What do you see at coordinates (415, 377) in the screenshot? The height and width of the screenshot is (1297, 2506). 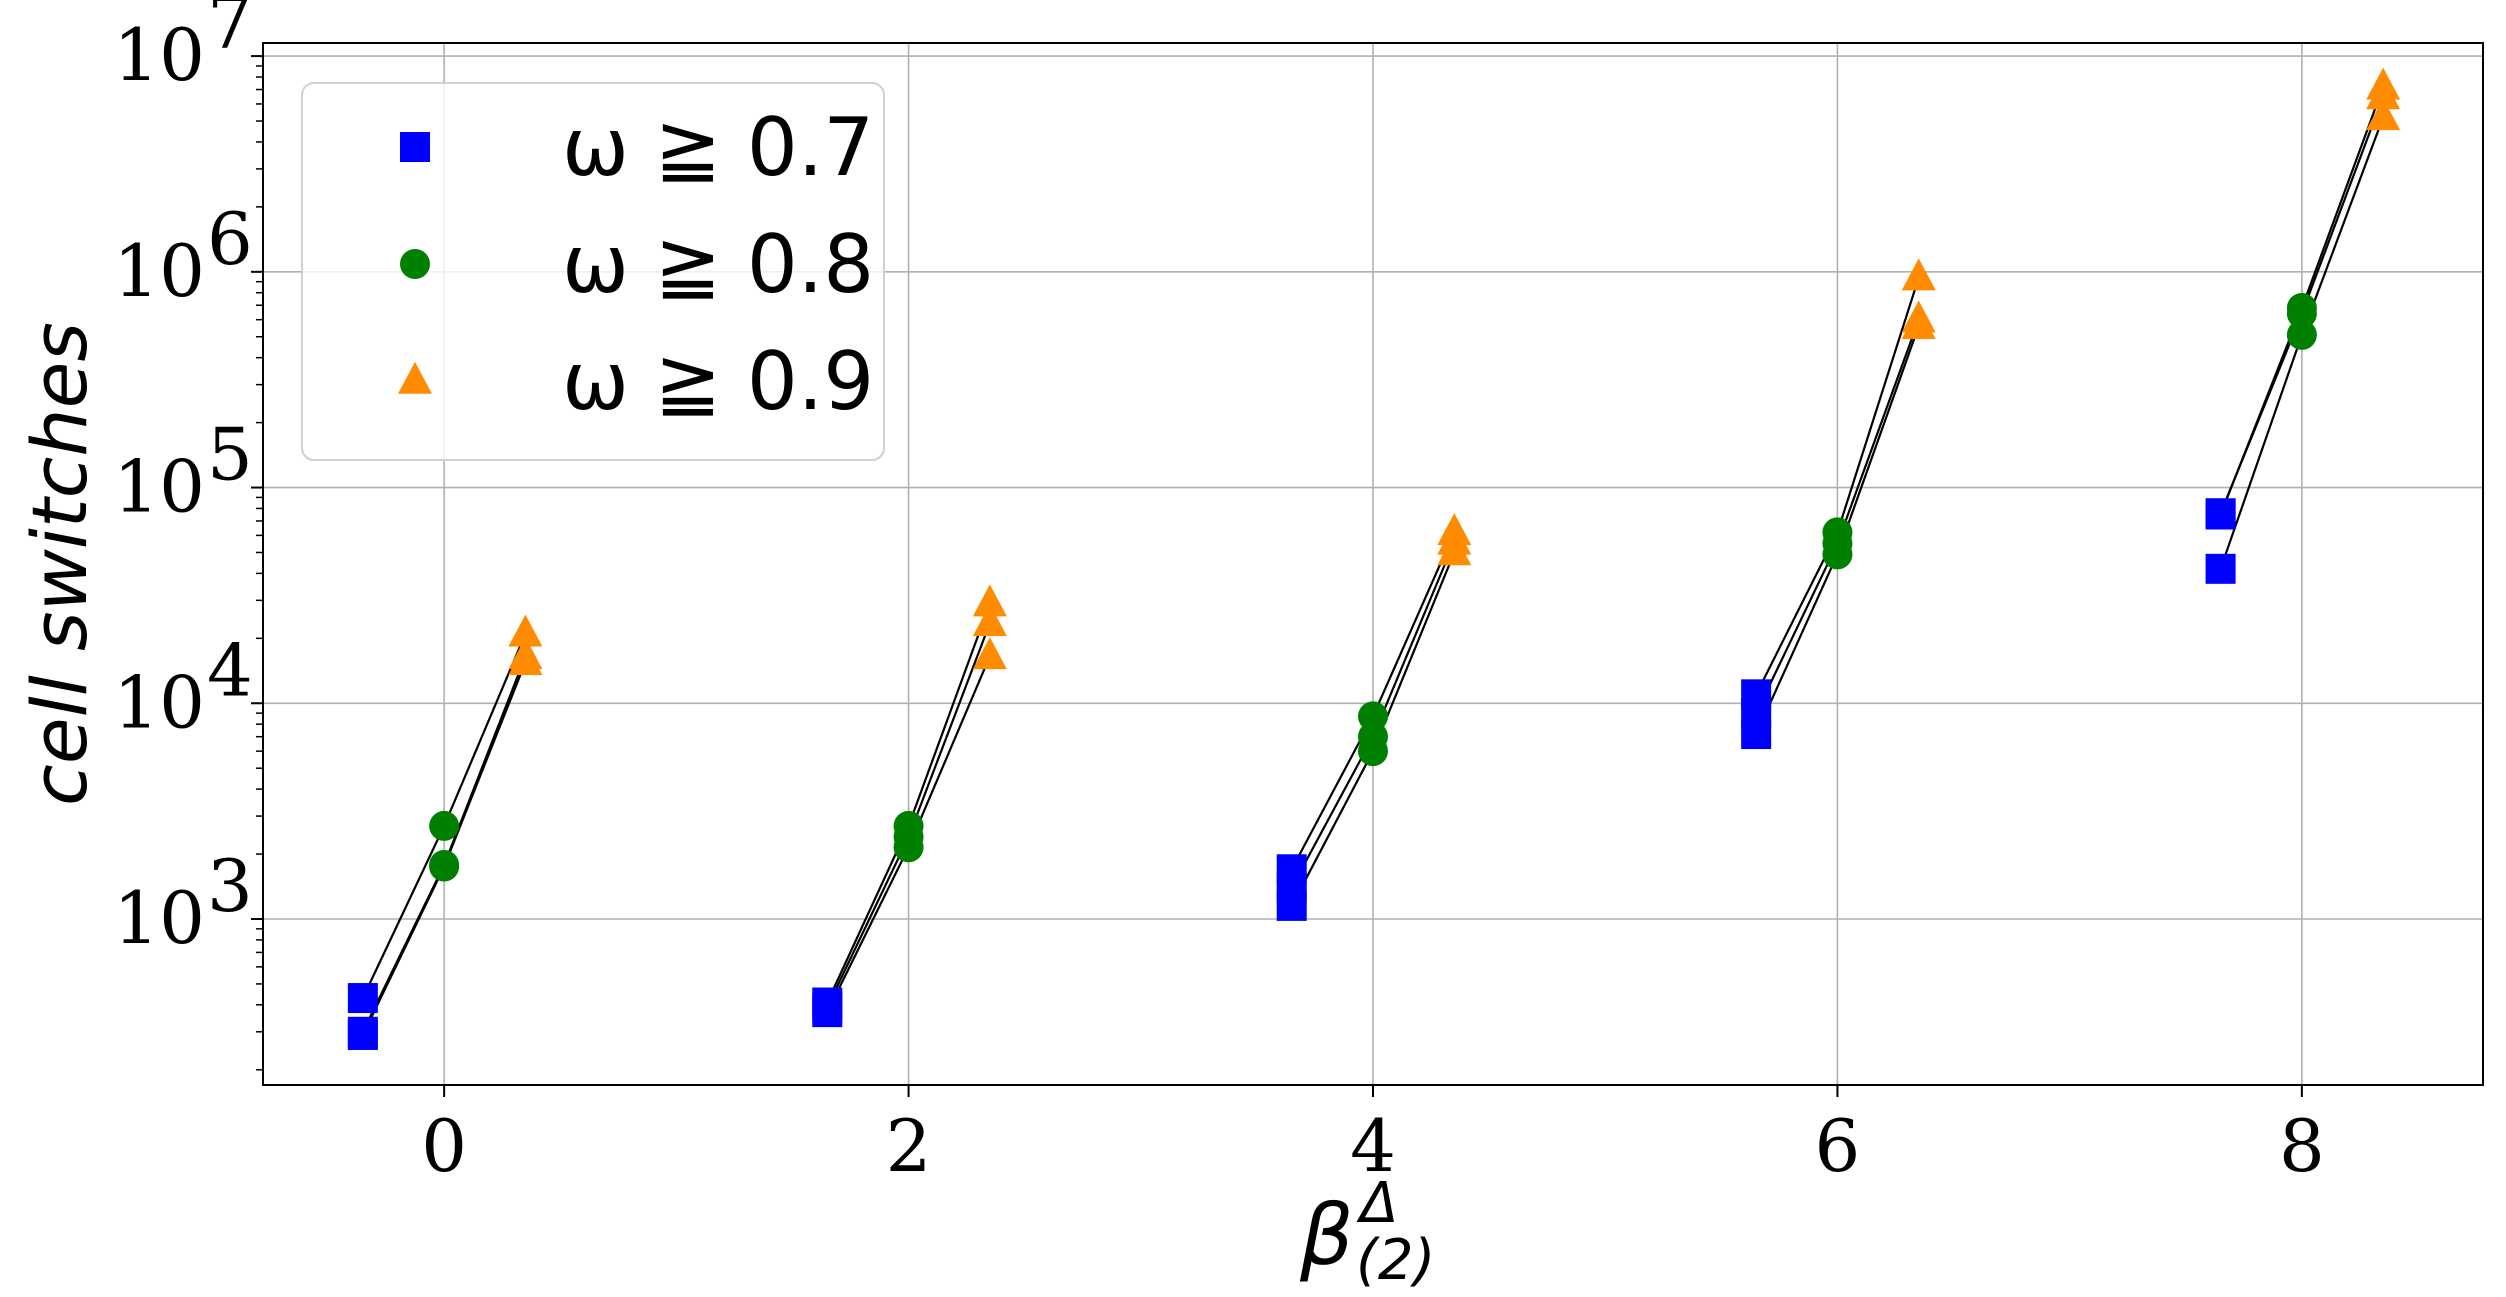 I see `legend-triangle-marker` at bounding box center [415, 377].